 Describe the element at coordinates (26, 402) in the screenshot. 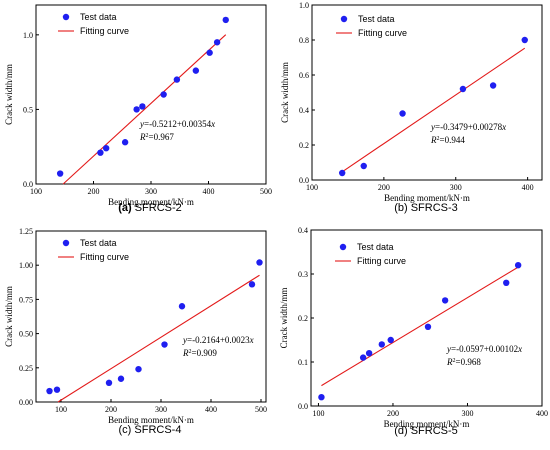

I see `y-tick-label: 0.00` at that location.